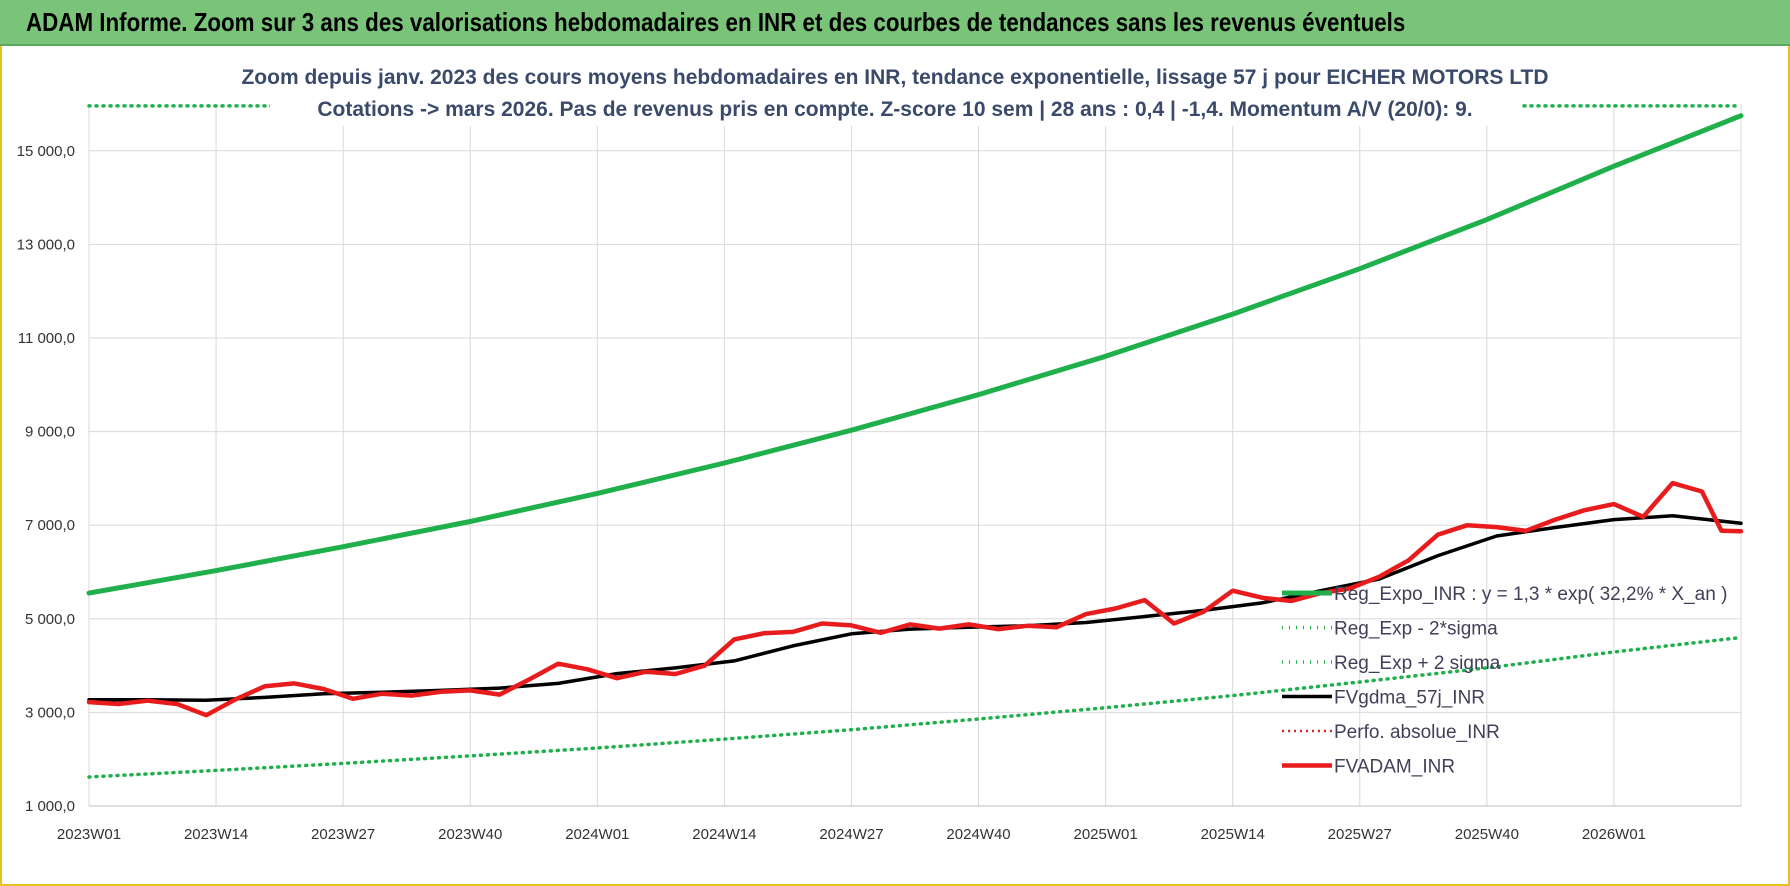 This screenshot has width=1790, height=886. Describe the element at coordinates (46, 244) in the screenshot. I see `y-tick-label: 13 000,0` at that location.